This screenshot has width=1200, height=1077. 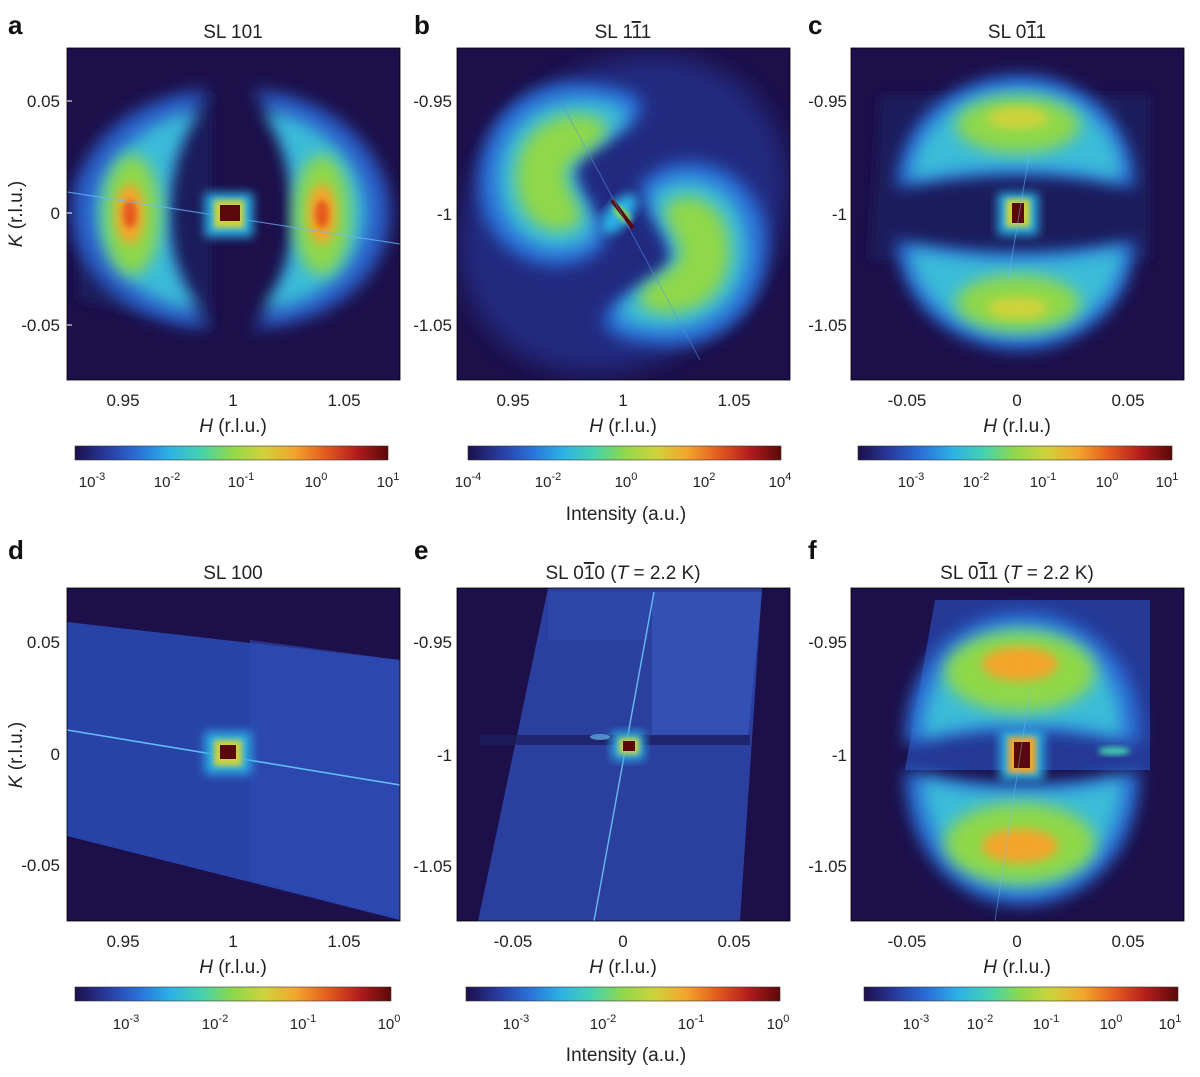 What do you see at coordinates (233, 32) in the screenshot?
I see `panel-title: SL 101` at bounding box center [233, 32].